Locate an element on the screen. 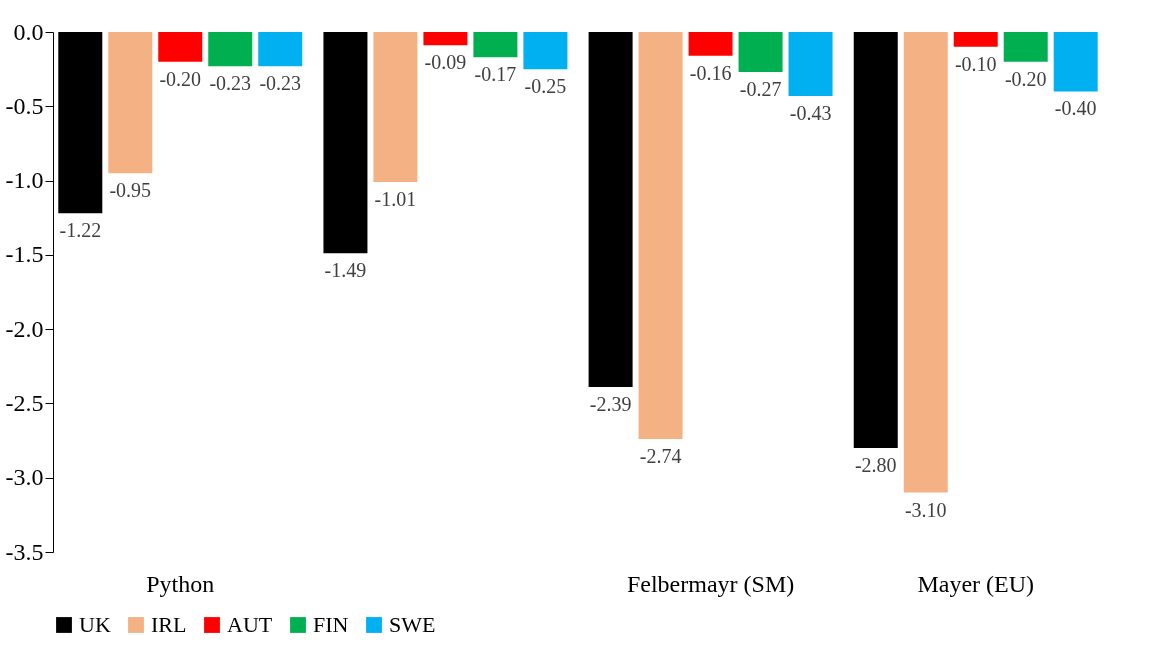  y-tick-label: -2.5 is located at coordinates (24, 402).